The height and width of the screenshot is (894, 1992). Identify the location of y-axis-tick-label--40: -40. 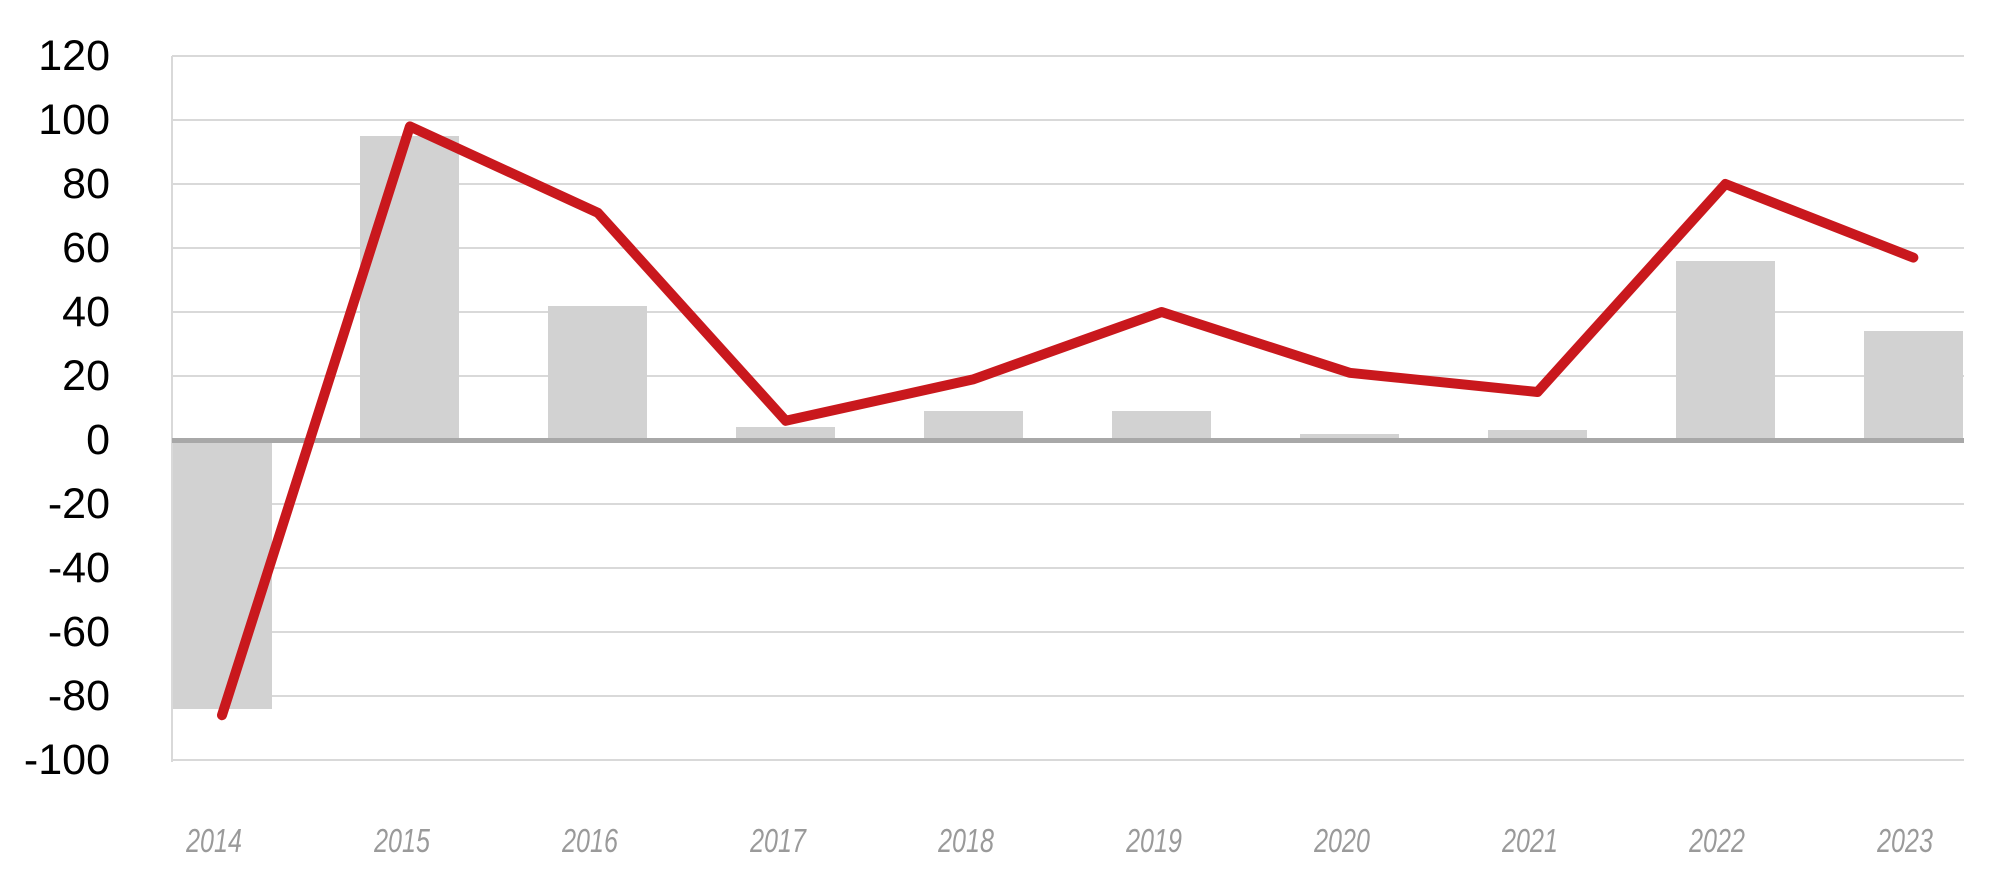
(78, 568).